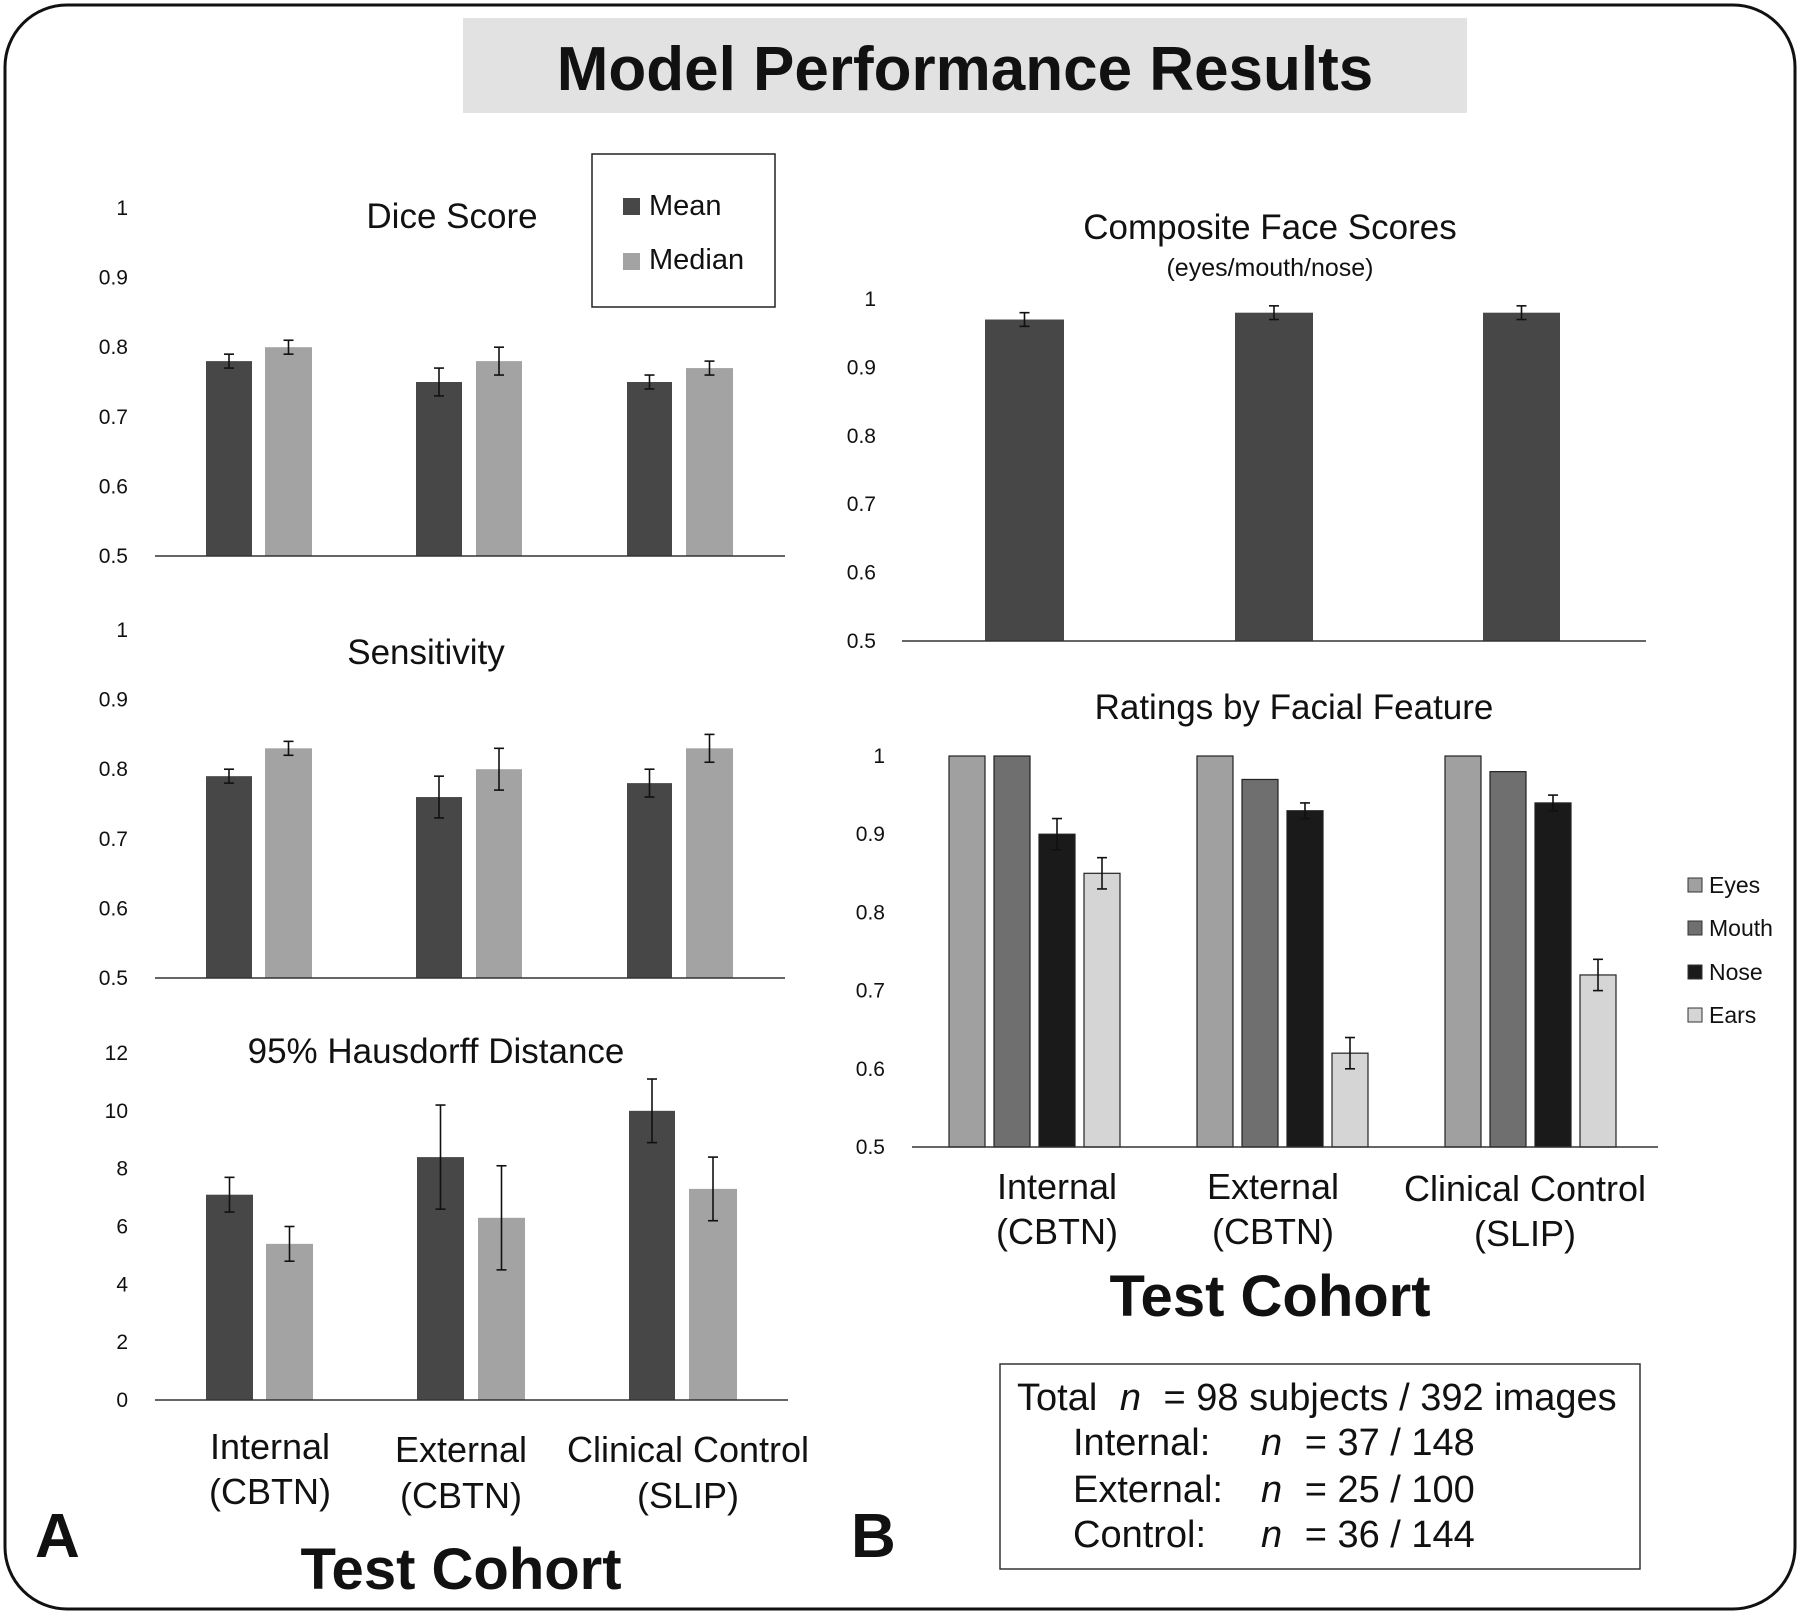 The image size is (1800, 1614). I want to click on category-label-internal-a: Internal, so click(270, 1446).